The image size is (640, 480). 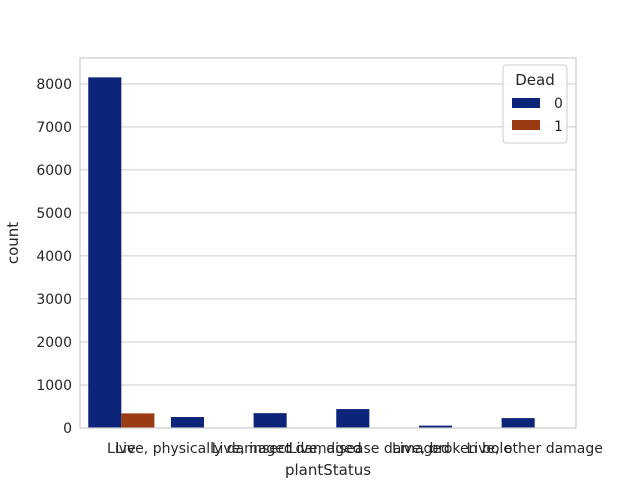 What do you see at coordinates (54, 85) in the screenshot?
I see `y-tick-label: 8000` at bounding box center [54, 85].